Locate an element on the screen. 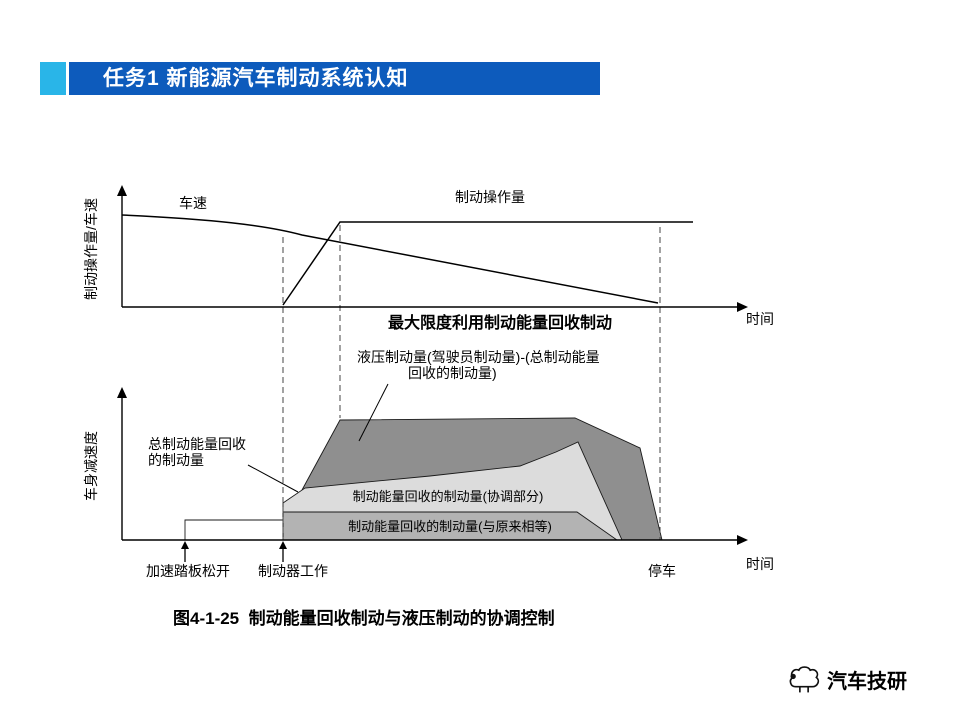 The height and width of the screenshot is (720, 960). slide-header: 任务1 新能源汽车制动系统认知 is located at coordinates (320, 78).